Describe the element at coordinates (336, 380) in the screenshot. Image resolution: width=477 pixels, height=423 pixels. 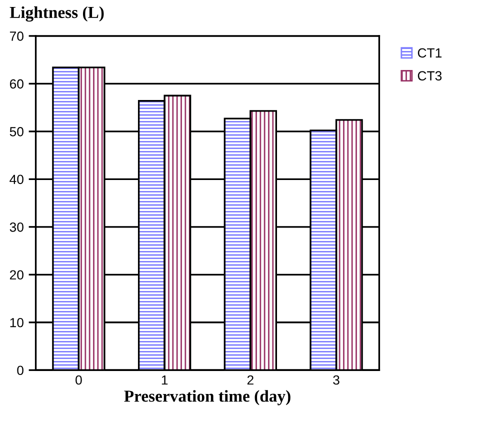
I see `x-tick-label: 3` at that location.